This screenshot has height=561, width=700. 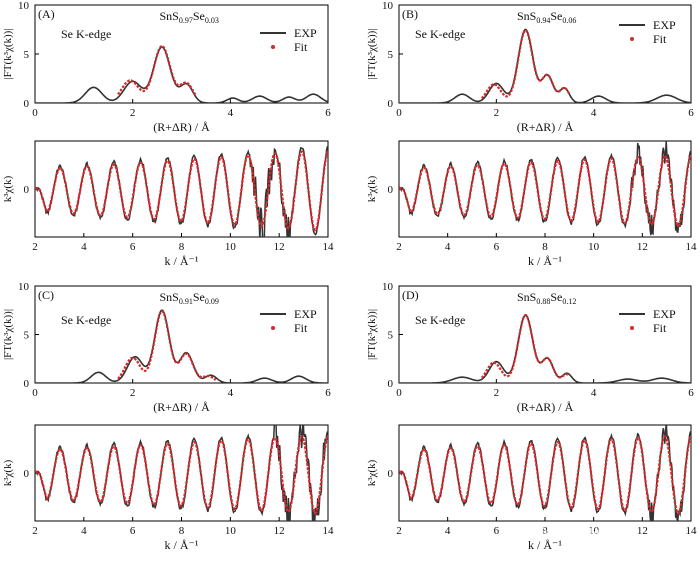 What do you see at coordinates (189, 17) in the screenshot?
I see `chart-title: SnS0.97Se0.03` at bounding box center [189, 17].